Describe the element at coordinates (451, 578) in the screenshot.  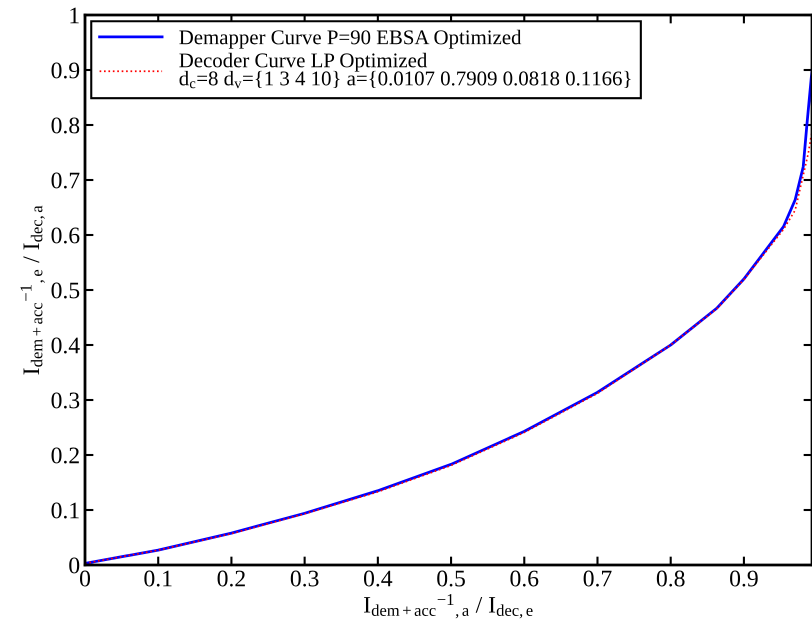
I see `x-tick-label: 0.5` at that location.